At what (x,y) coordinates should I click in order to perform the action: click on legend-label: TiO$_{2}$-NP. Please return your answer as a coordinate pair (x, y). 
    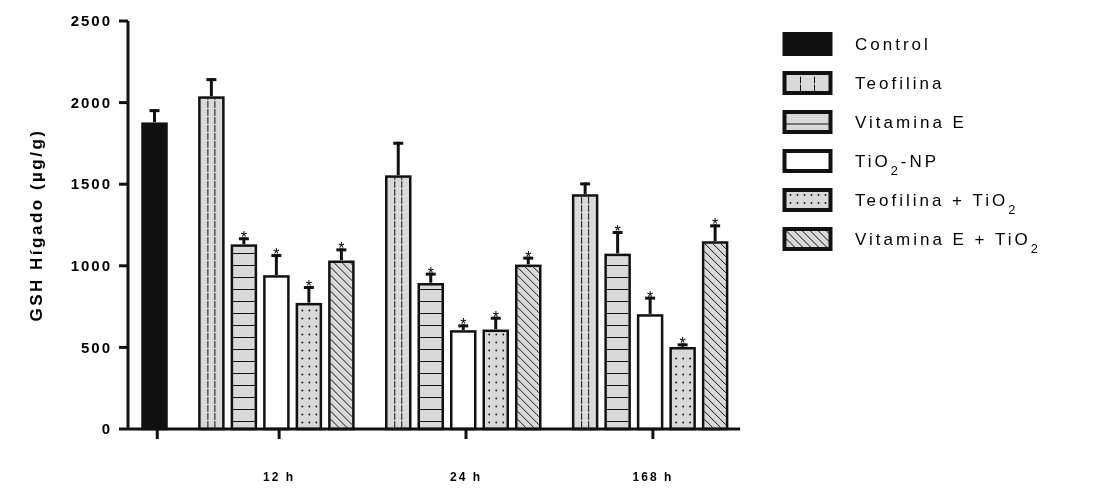
    Looking at the image, I should click on (897, 164).